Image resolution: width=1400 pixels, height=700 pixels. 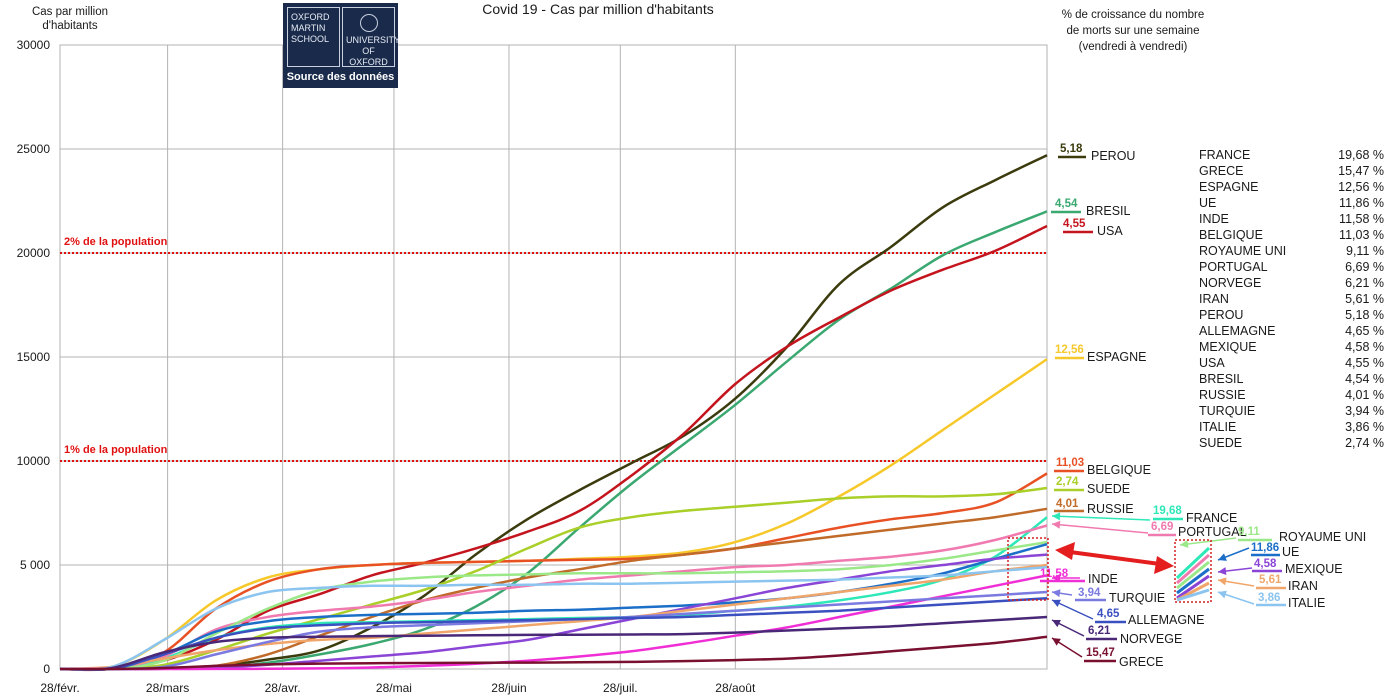 I want to click on series-label-inde: INDE, so click(x=1103, y=579).